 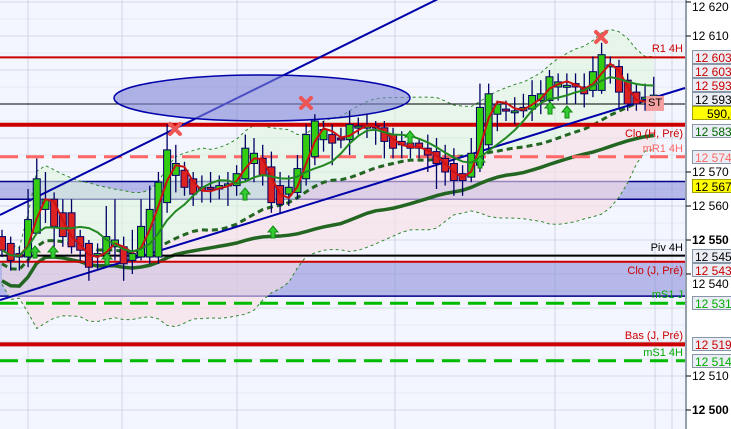 I want to click on level-tag: Bas (J, Pré), so click(x=653, y=336).